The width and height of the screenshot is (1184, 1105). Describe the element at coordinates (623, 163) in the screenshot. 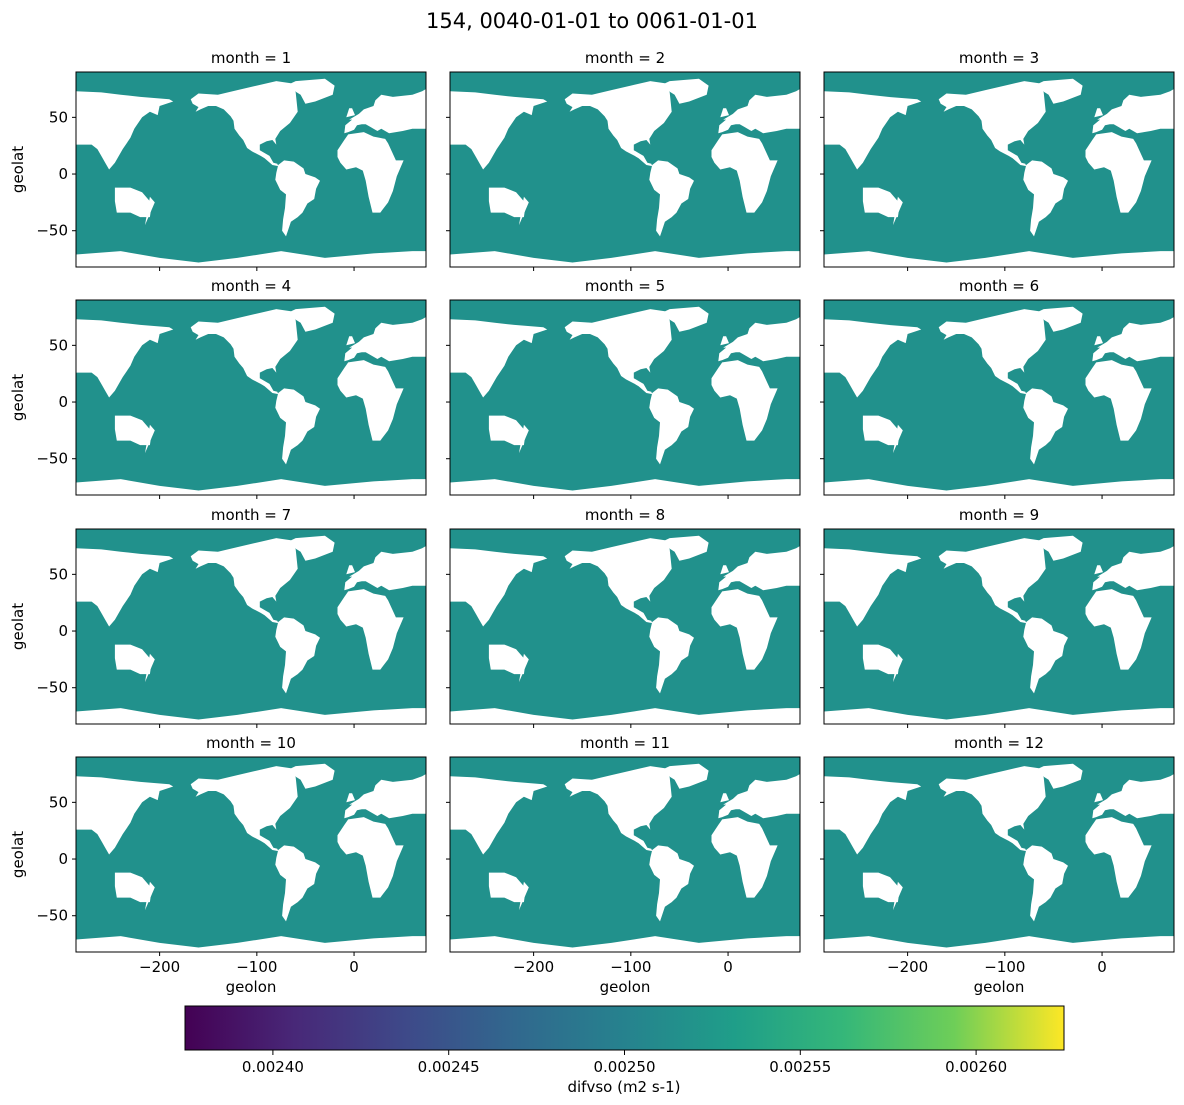

I see `map-panel: month = 2` at that location.